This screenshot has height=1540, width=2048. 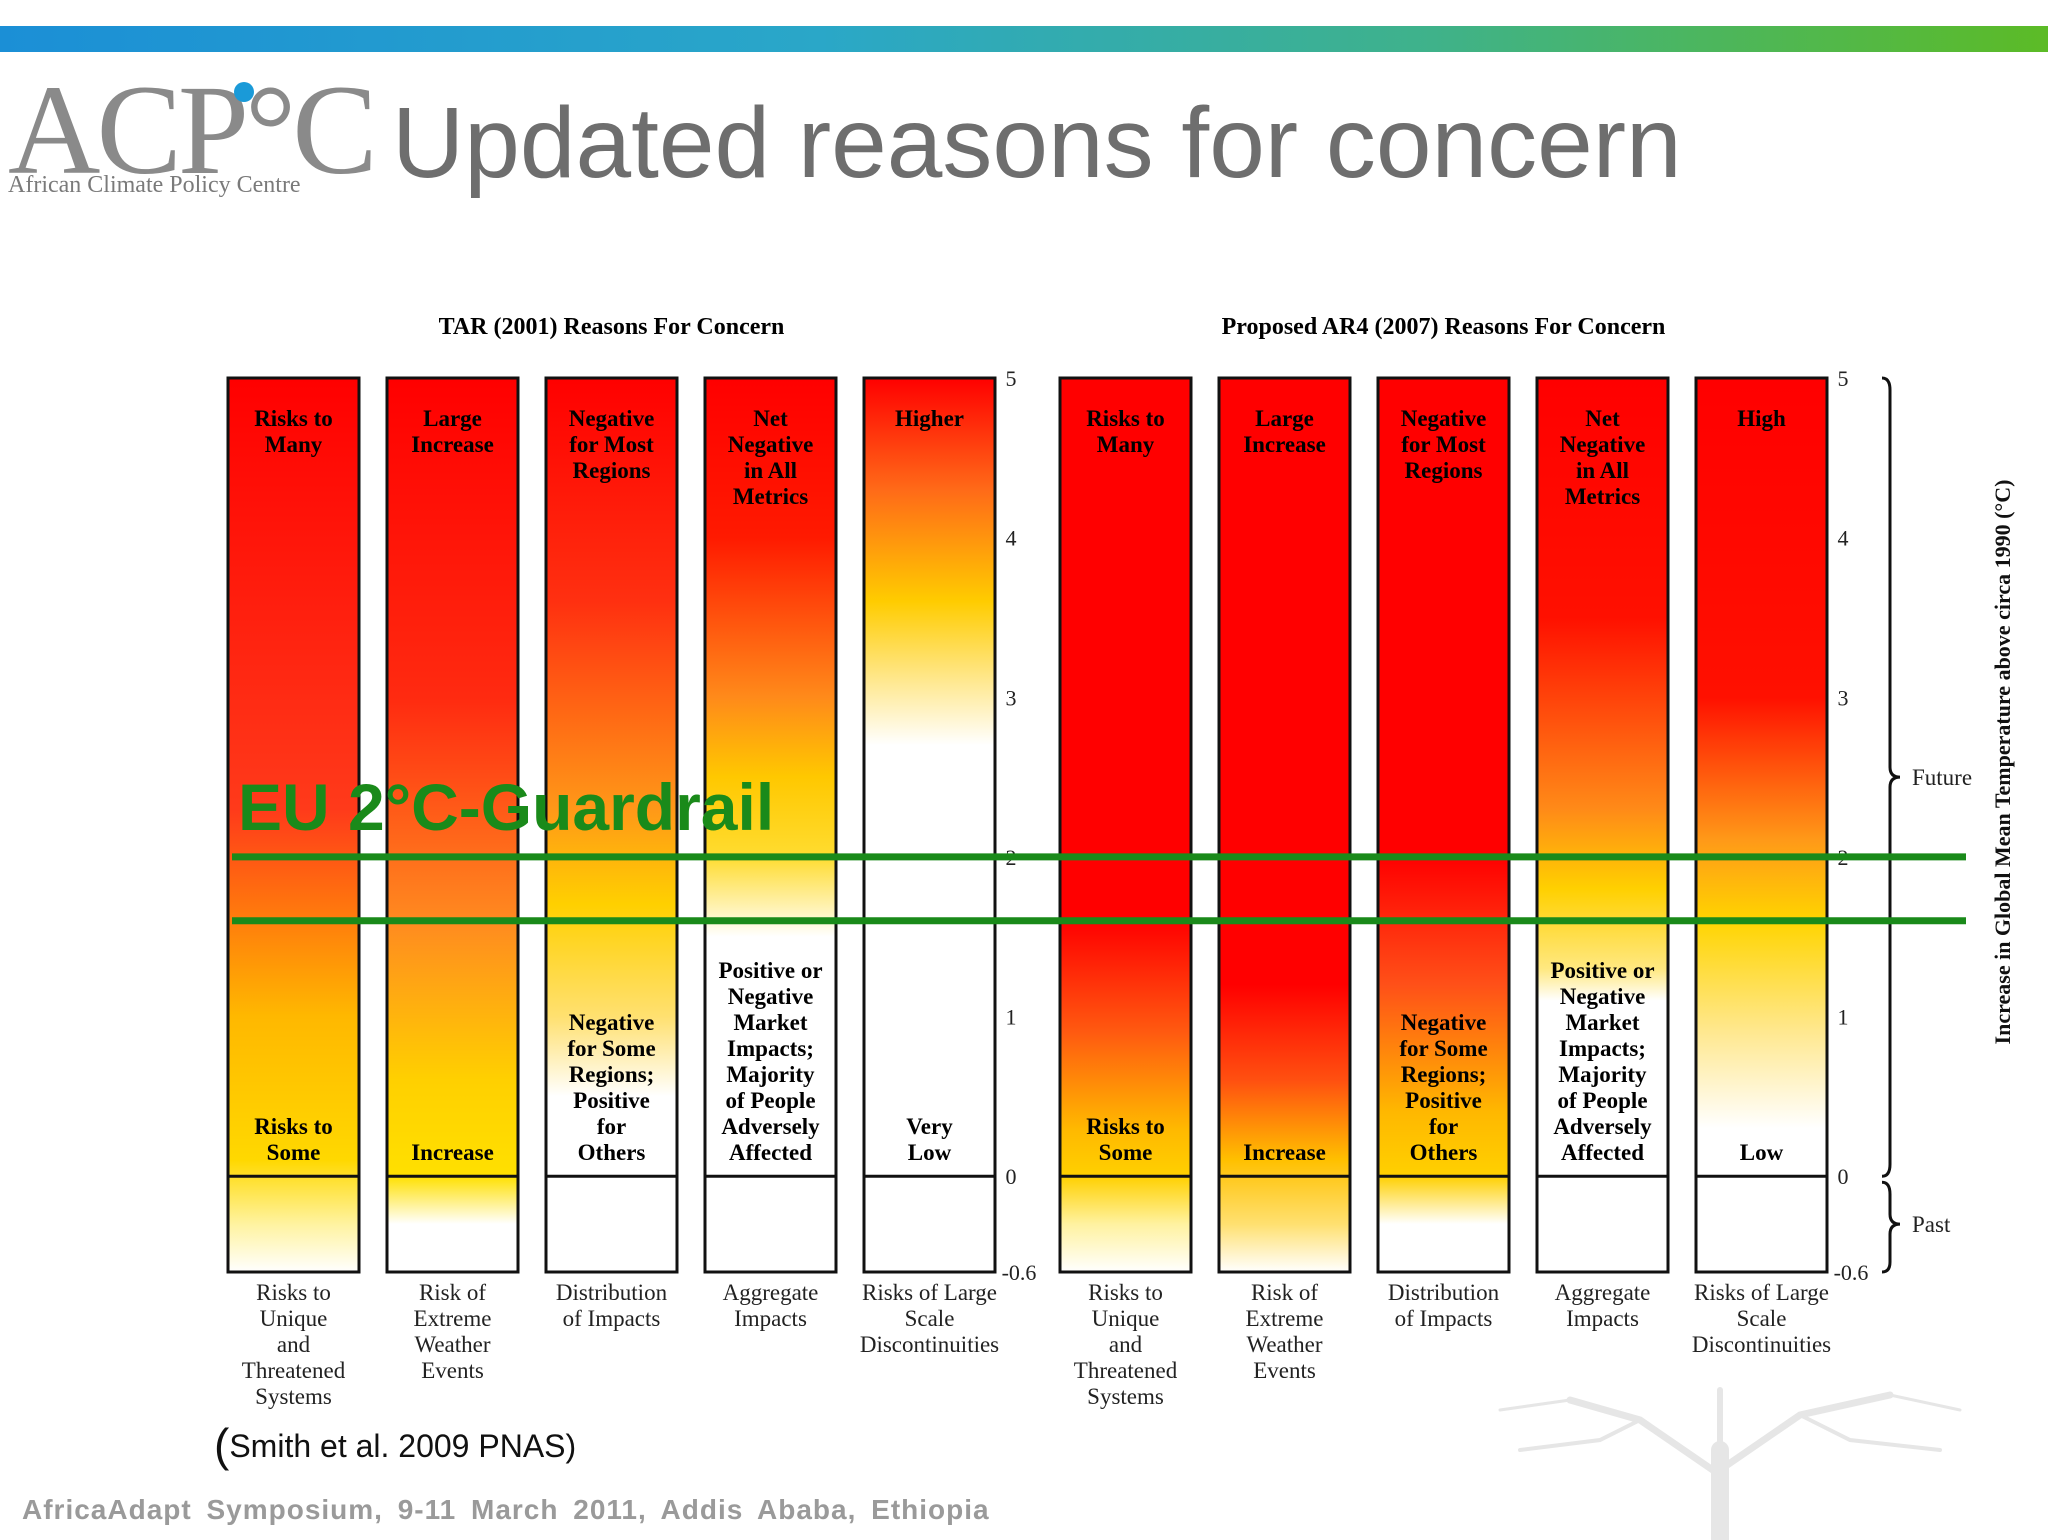 I want to click on bar-top-label: Higher, so click(x=929, y=418).